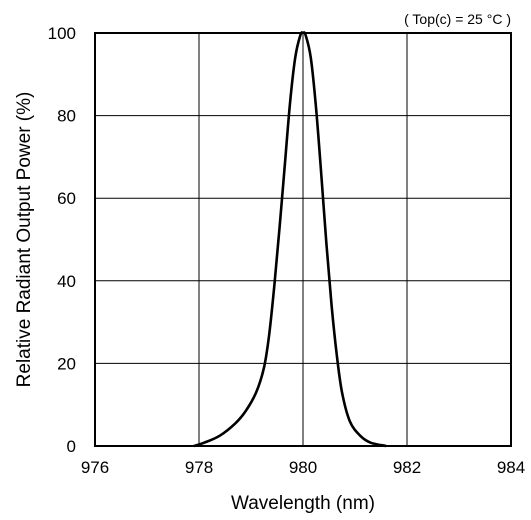 The height and width of the screenshot is (520, 531). I want to click on x-tick-label: 976, so click(95, 467).